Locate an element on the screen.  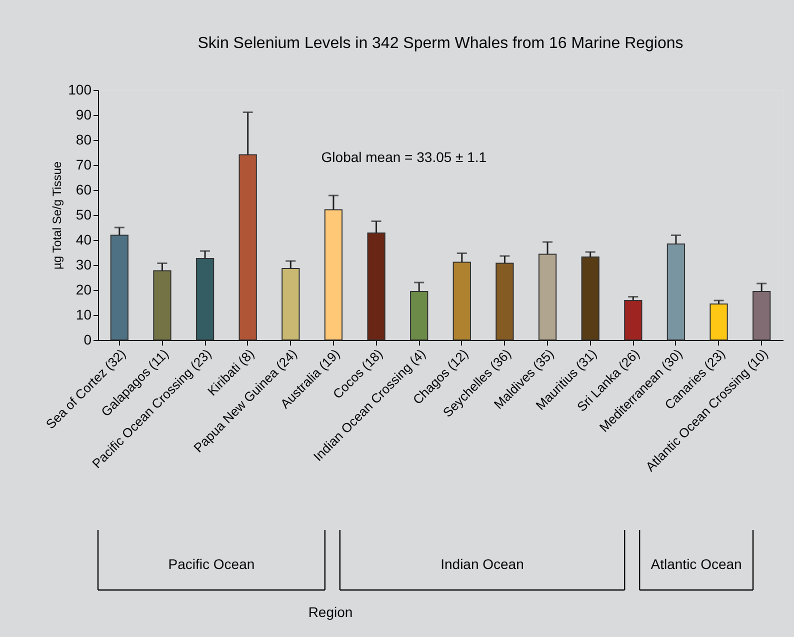
text: Pacific Ocean is located at coordinates (211, 564).